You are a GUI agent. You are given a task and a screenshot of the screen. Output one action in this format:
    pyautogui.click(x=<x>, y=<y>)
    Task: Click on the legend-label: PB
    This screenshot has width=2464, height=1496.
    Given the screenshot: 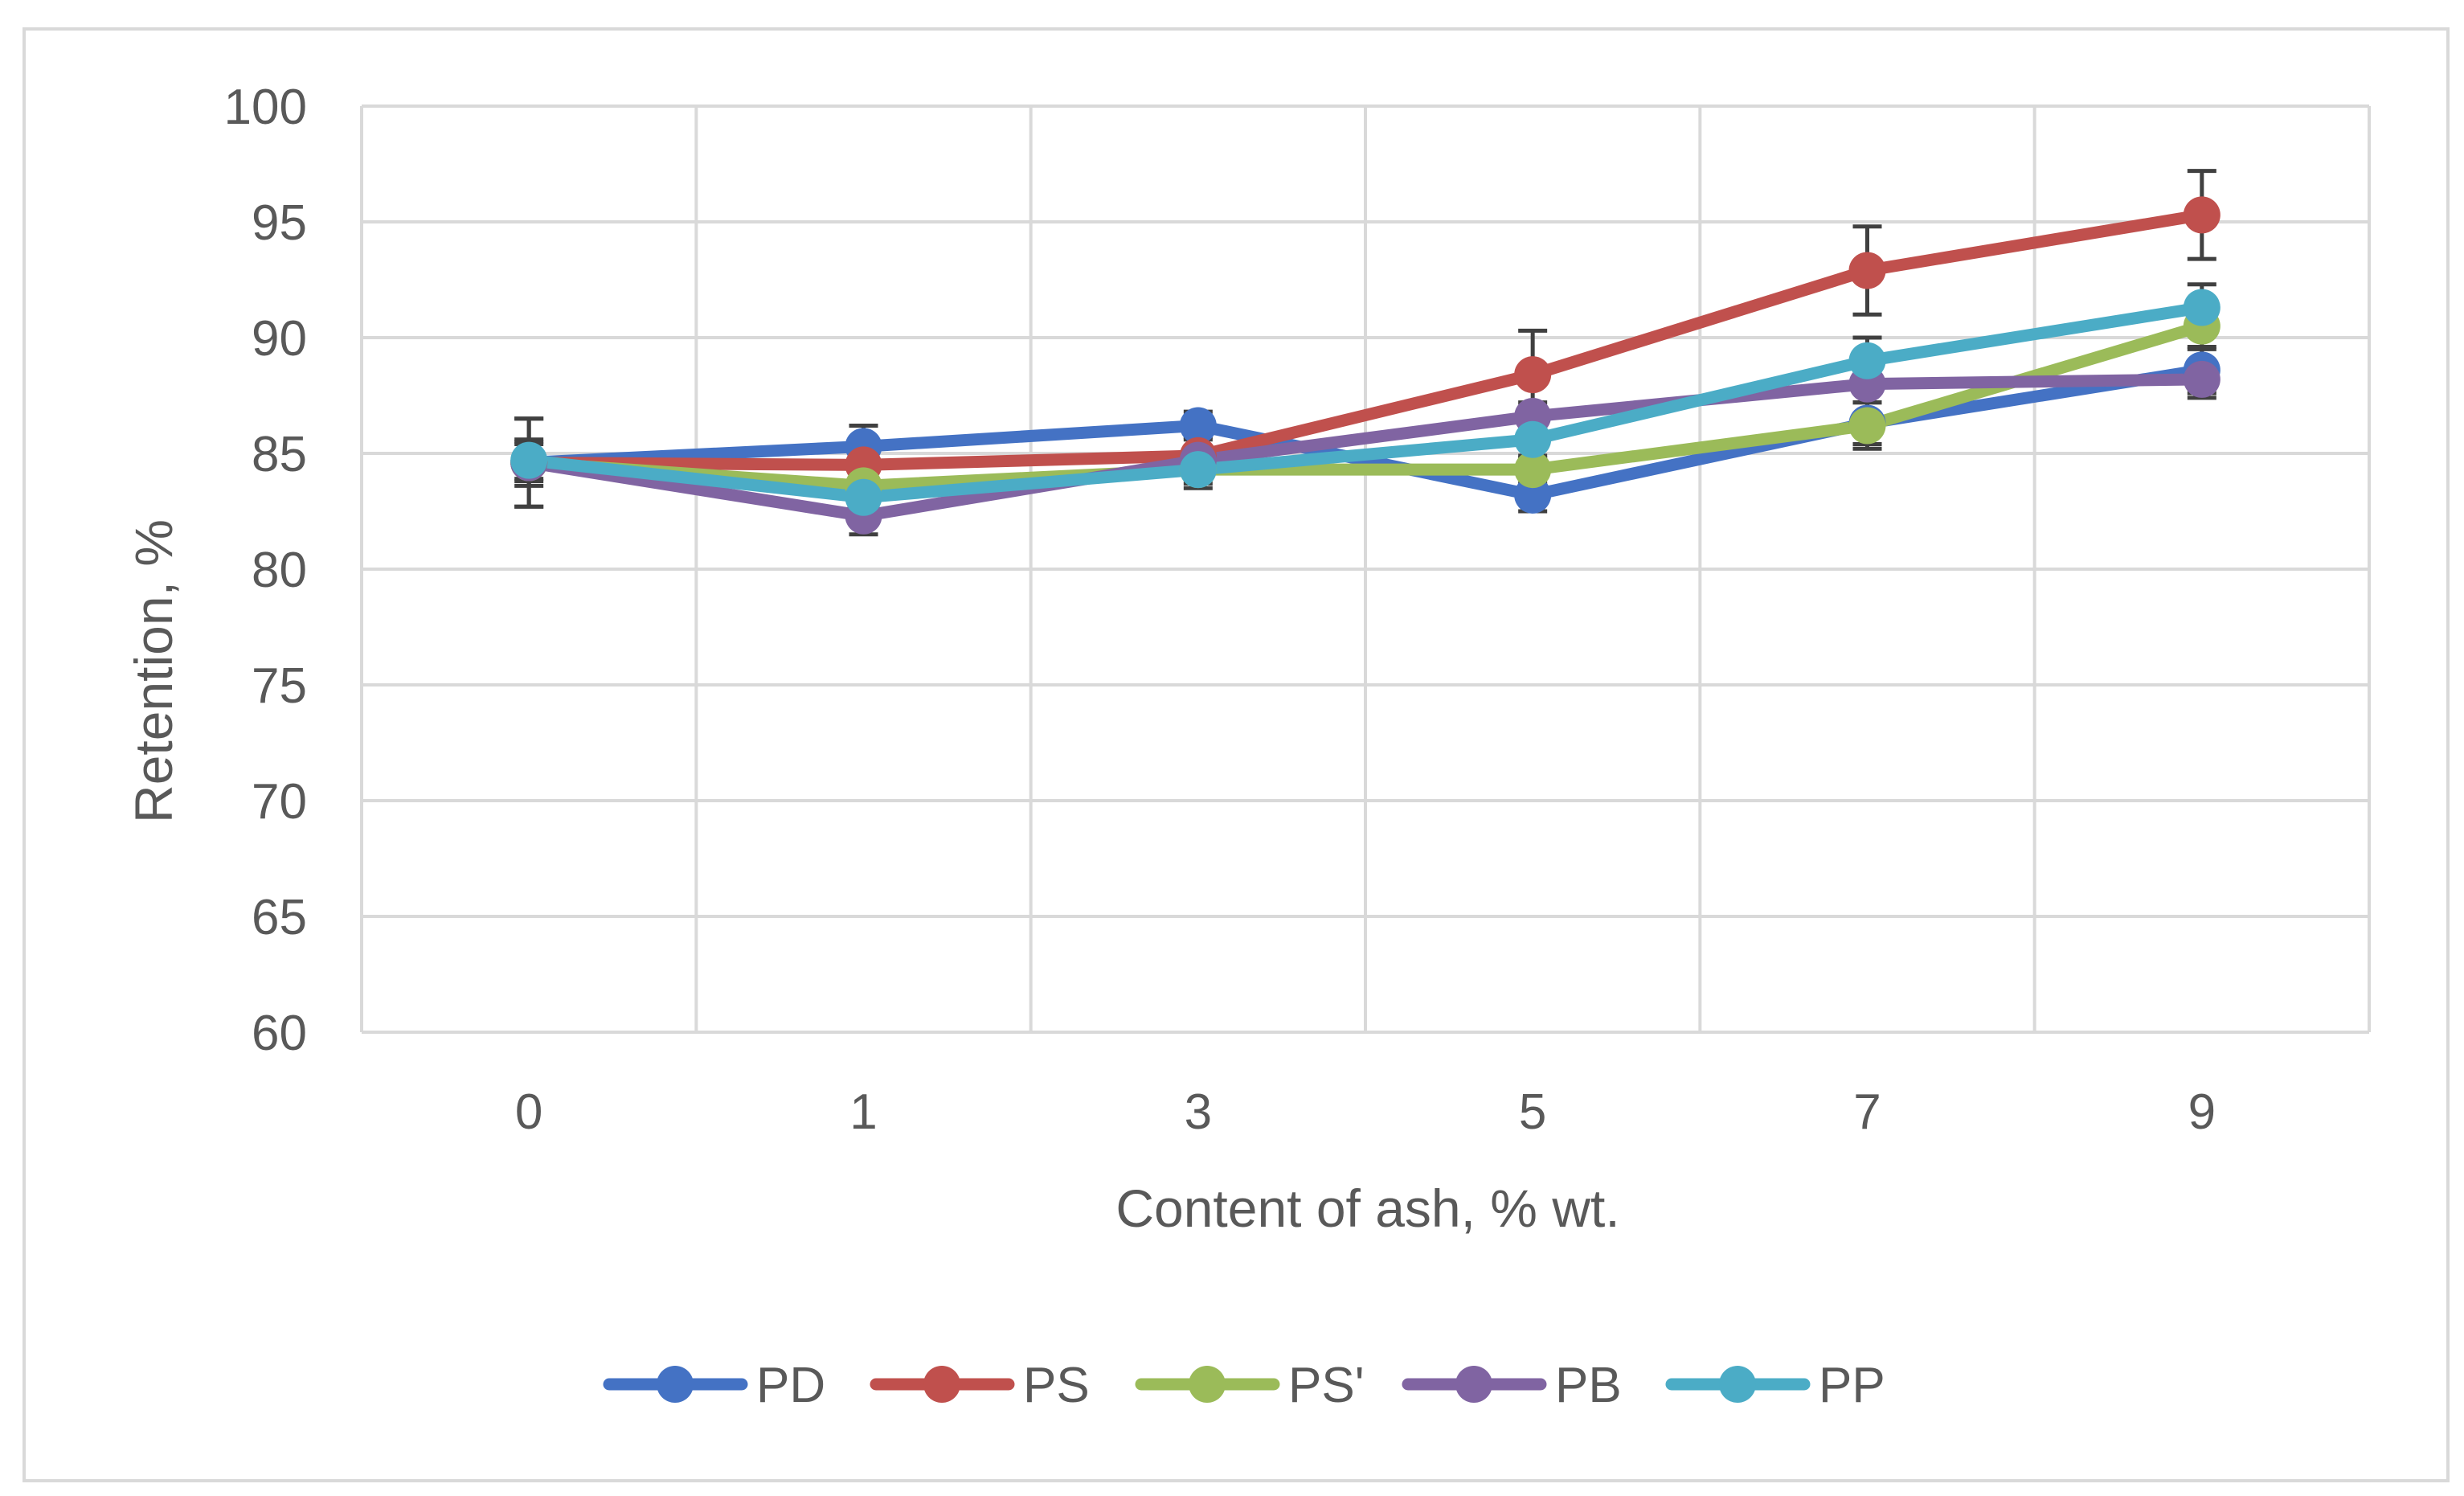 What is the action you would take?
    pyautogui.click(x=1588, y=1385)
    